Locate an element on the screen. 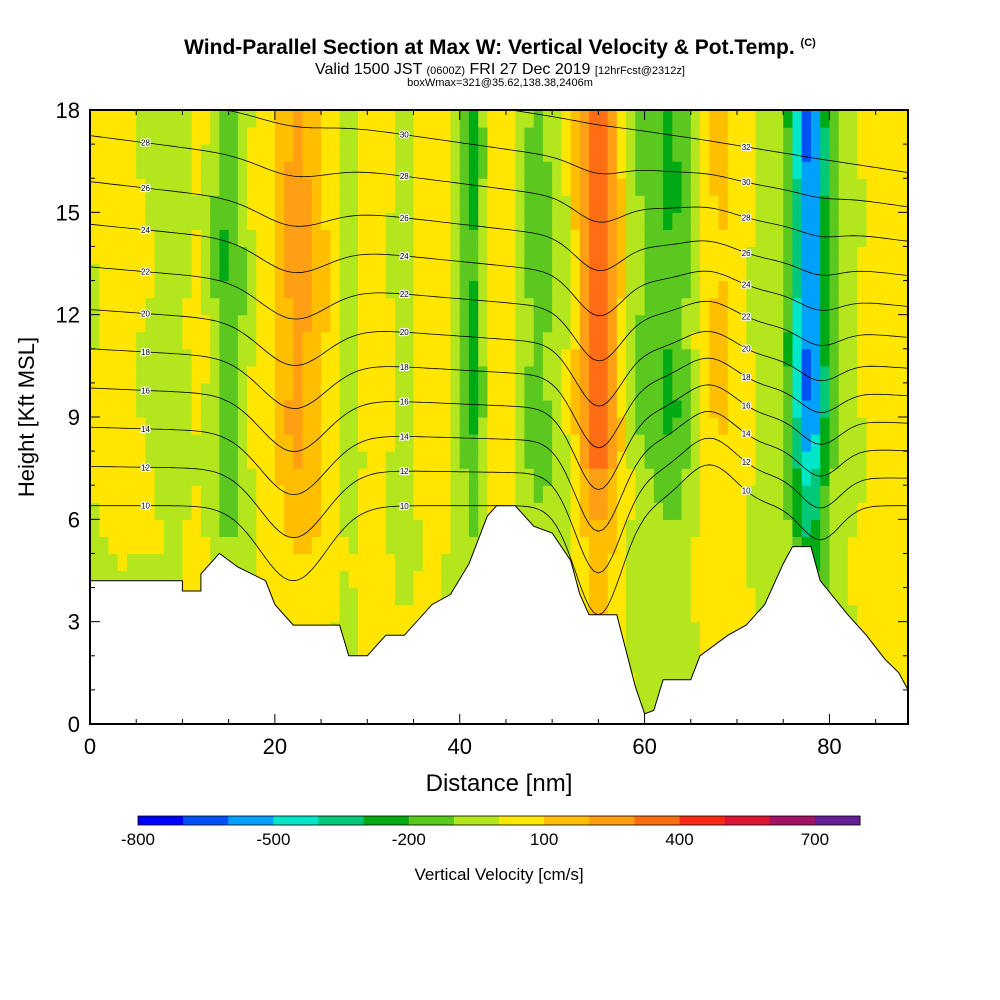  x-tick-label: 60 is located at coordinates (644, 746).